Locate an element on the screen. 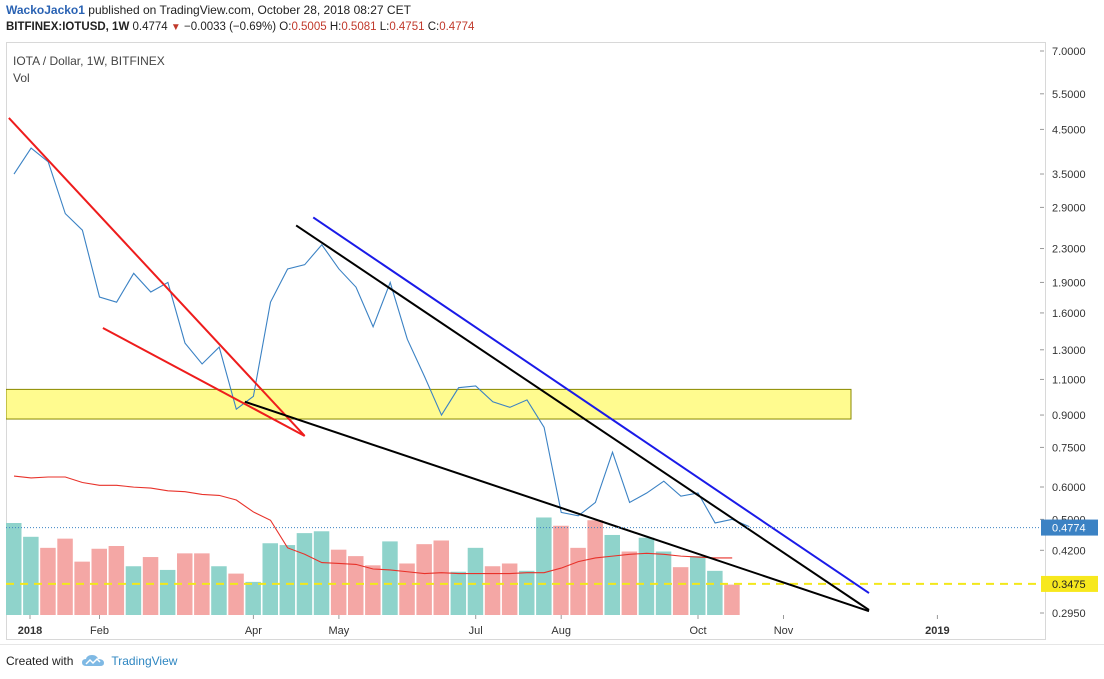 The width and height of the screenshot is (1104, 679). resistance-zone is located at coordinates (429, 404).